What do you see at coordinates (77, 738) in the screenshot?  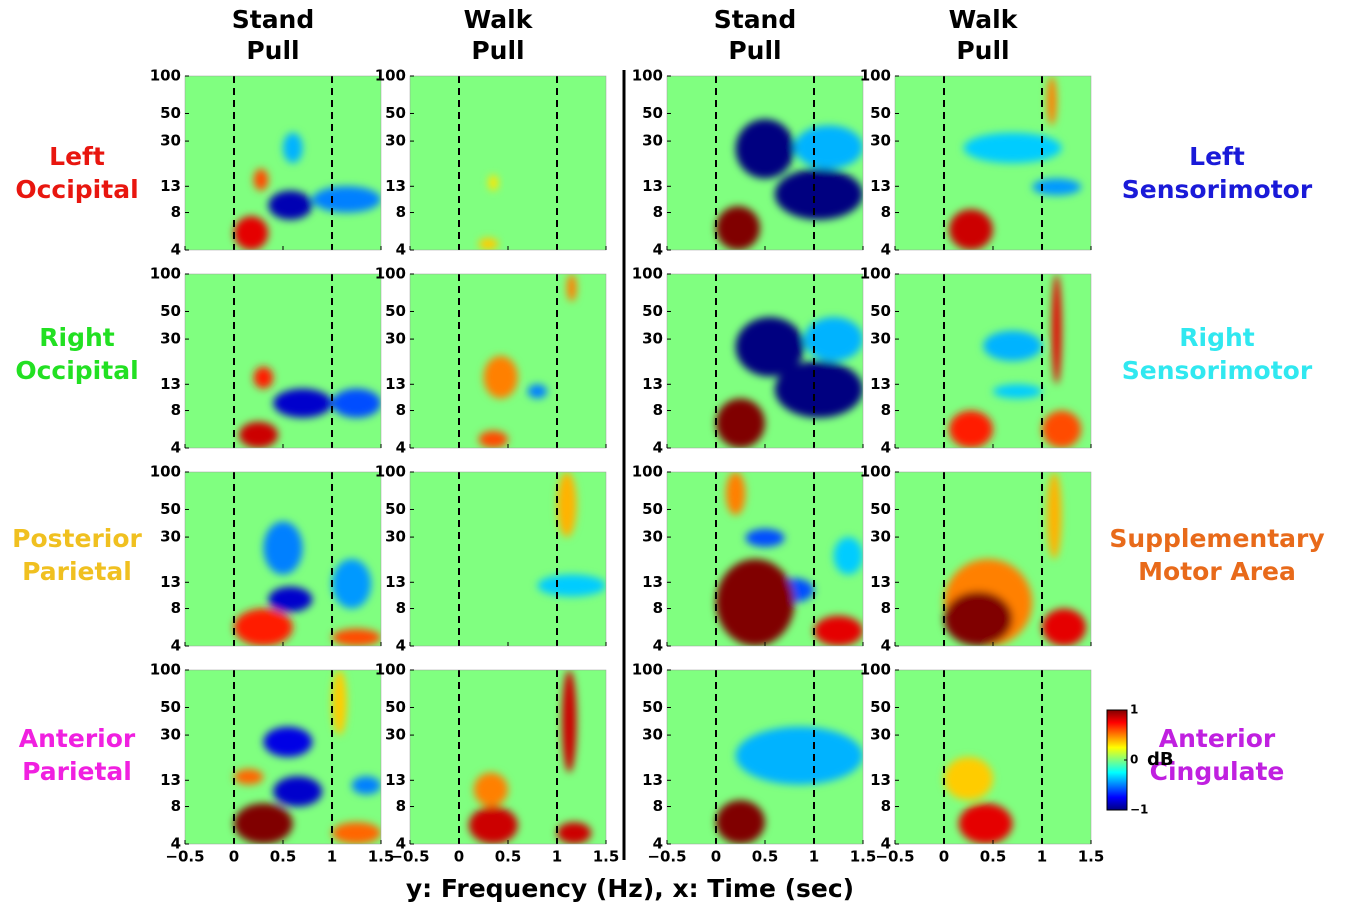 I see `region-label: Anterior` at bounding box center [77, 738].